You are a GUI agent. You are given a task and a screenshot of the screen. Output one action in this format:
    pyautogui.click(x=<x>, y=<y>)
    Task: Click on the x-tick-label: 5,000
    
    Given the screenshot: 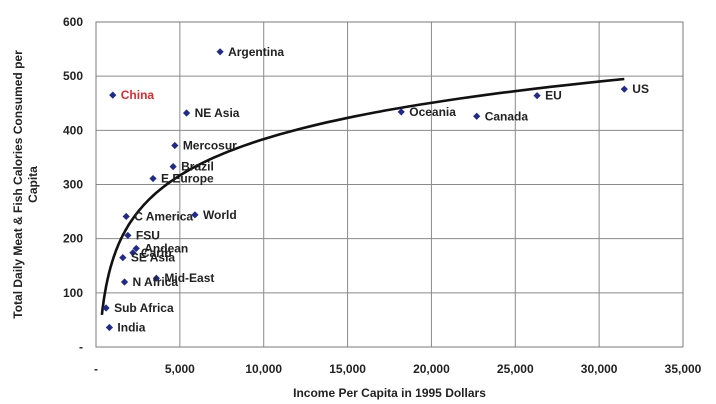 What is the action you would take?
    pyautogui.click(x=180, y=369)
    